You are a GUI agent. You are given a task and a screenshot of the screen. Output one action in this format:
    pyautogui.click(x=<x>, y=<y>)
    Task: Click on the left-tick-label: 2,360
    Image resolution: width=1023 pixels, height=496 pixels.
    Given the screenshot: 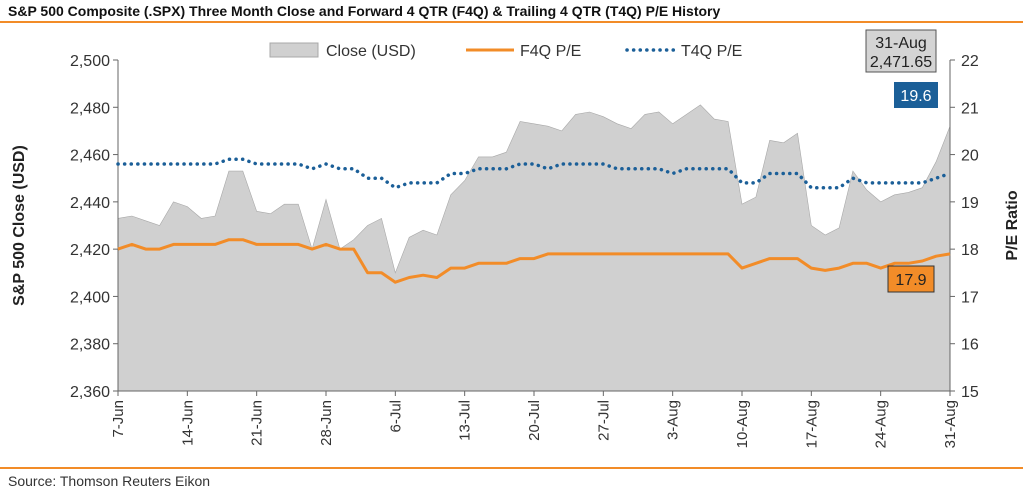 What is the action you would take?
    pyautogui.click(x=90, y=392)
    